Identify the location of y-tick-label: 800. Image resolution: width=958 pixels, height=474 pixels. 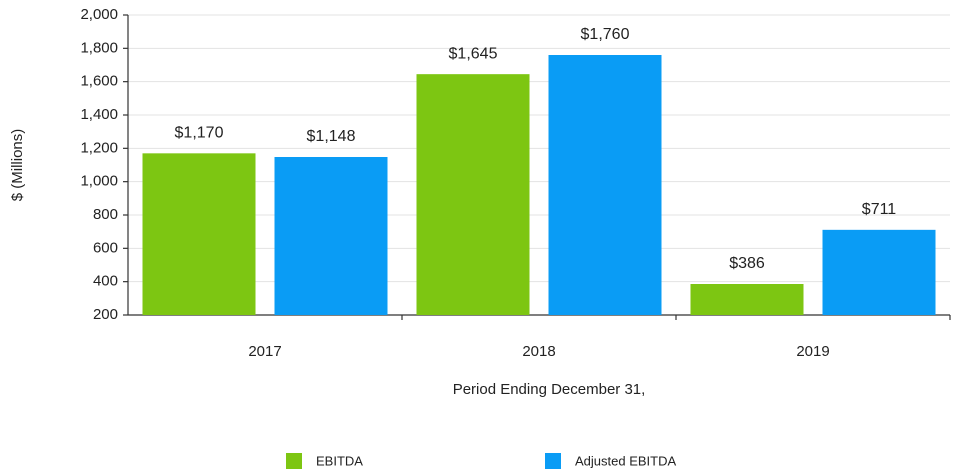
(105, 214).